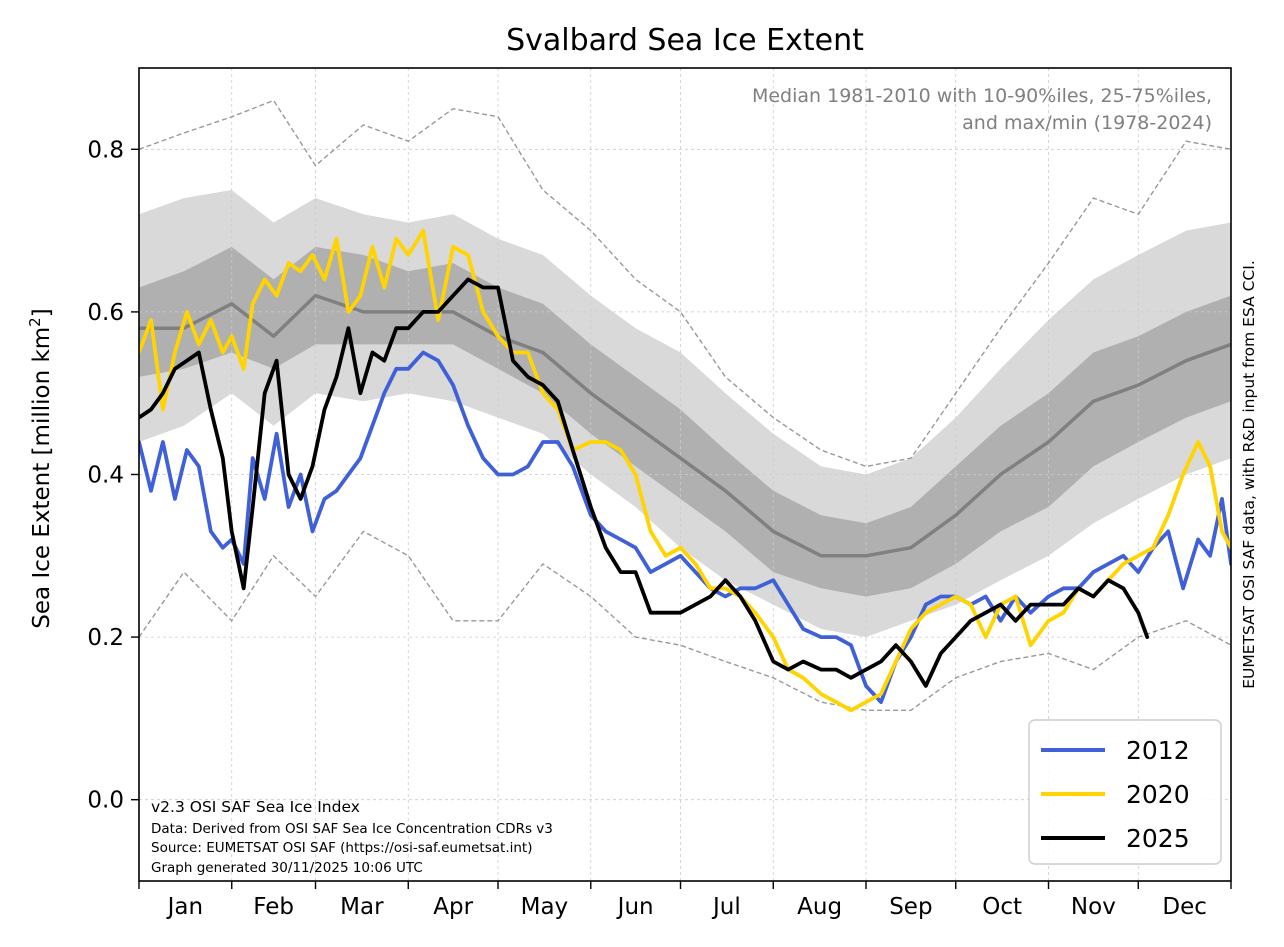 This screenshot has height=947, width=1284. I want to click on y-tick-label: 0.8, so click(105, 150).